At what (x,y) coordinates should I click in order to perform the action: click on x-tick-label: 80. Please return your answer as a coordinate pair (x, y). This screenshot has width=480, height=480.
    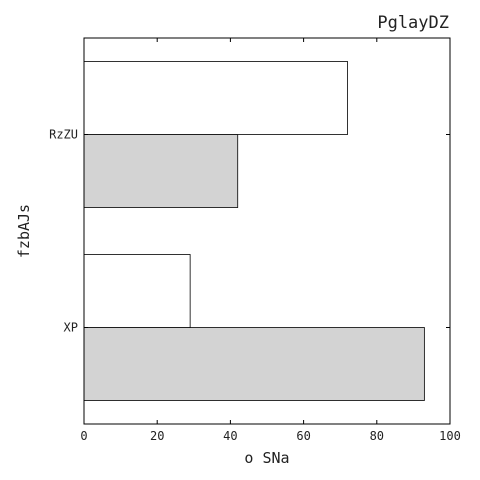
    Looking at the image, I should click on (377, 436).